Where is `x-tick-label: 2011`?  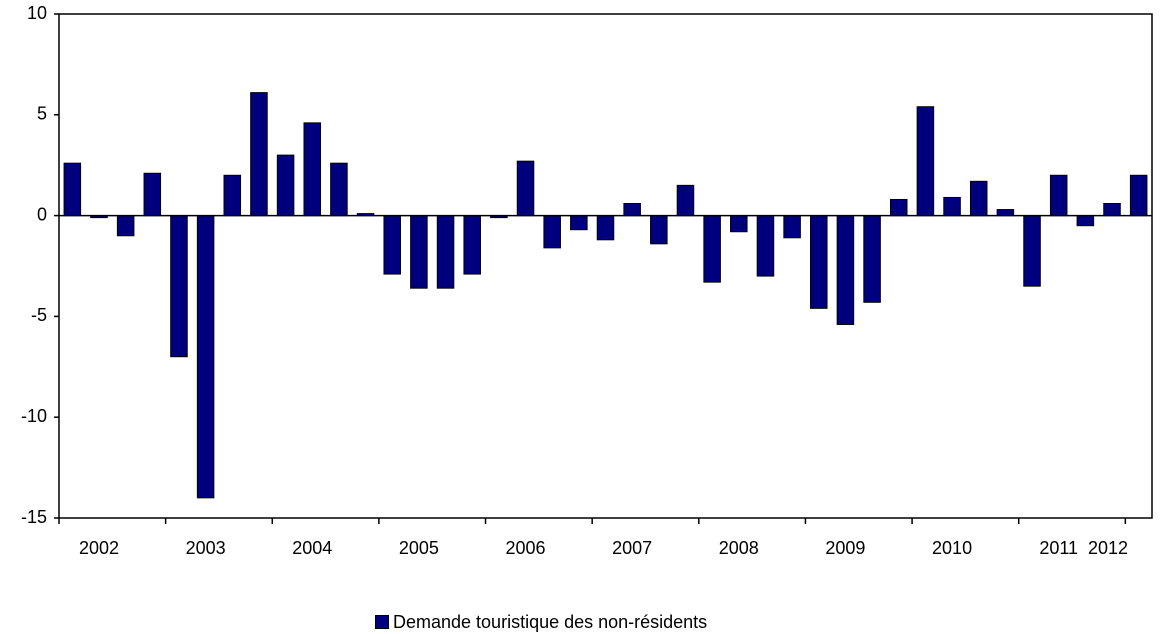
x-tick-label: 2011 is located at coordinates (1058, 548).